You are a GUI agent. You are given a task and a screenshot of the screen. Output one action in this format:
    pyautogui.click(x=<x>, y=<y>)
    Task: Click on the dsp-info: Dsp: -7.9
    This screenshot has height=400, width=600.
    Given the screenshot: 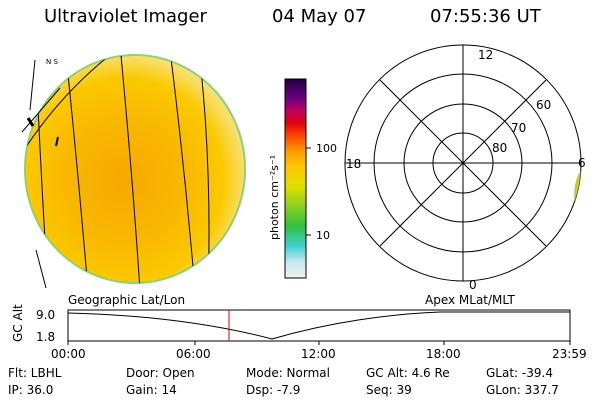 What is the action you would take?
    pyautogui.click(x=273, y=390)
    